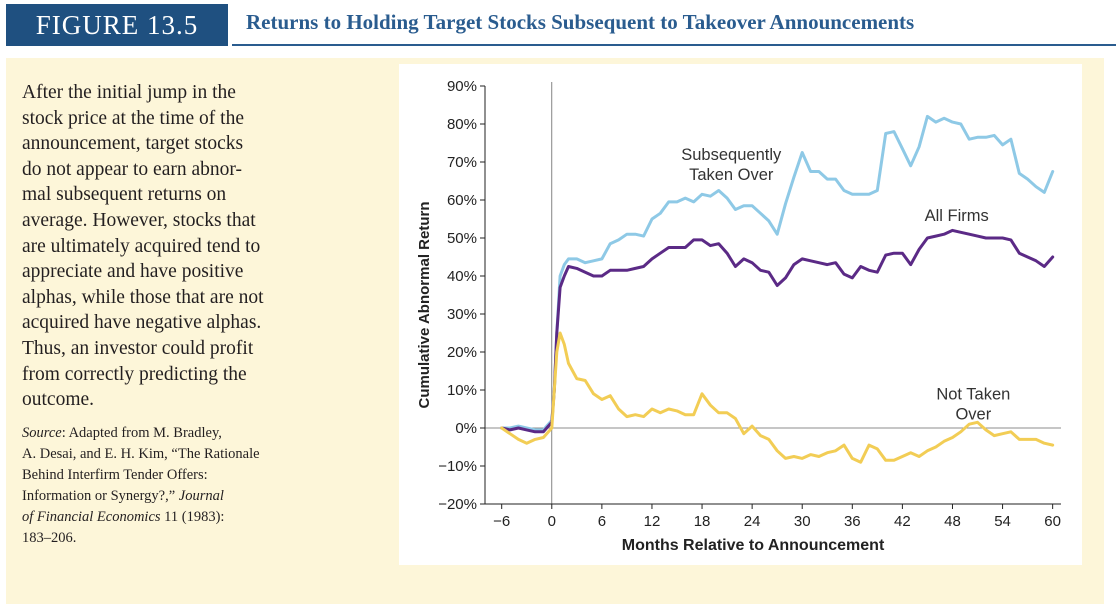 The width and height of the screenshot is (1116, 608). I want to click on x-tick-label: 18, so click(702, 521).